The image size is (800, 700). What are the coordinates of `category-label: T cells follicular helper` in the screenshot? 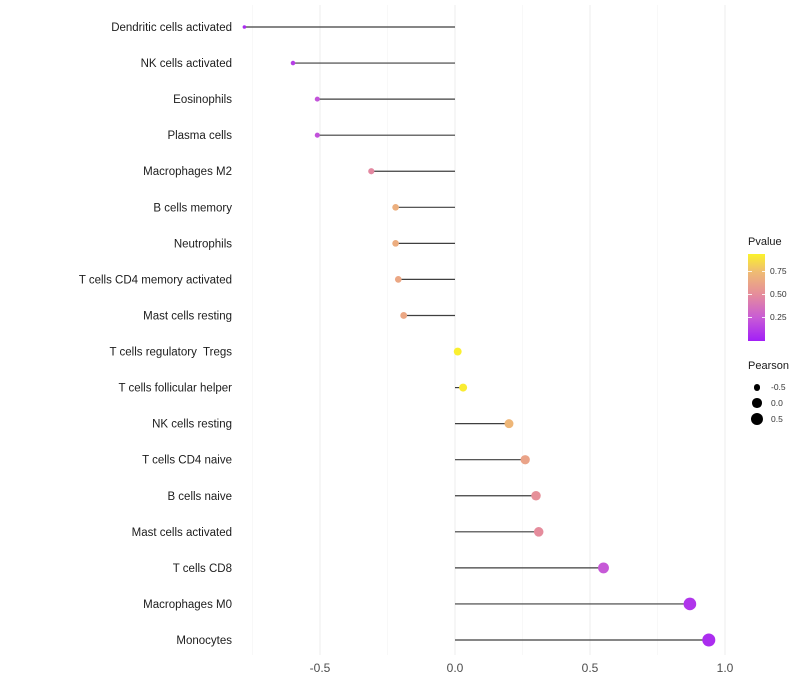 It's located at (175, 389).